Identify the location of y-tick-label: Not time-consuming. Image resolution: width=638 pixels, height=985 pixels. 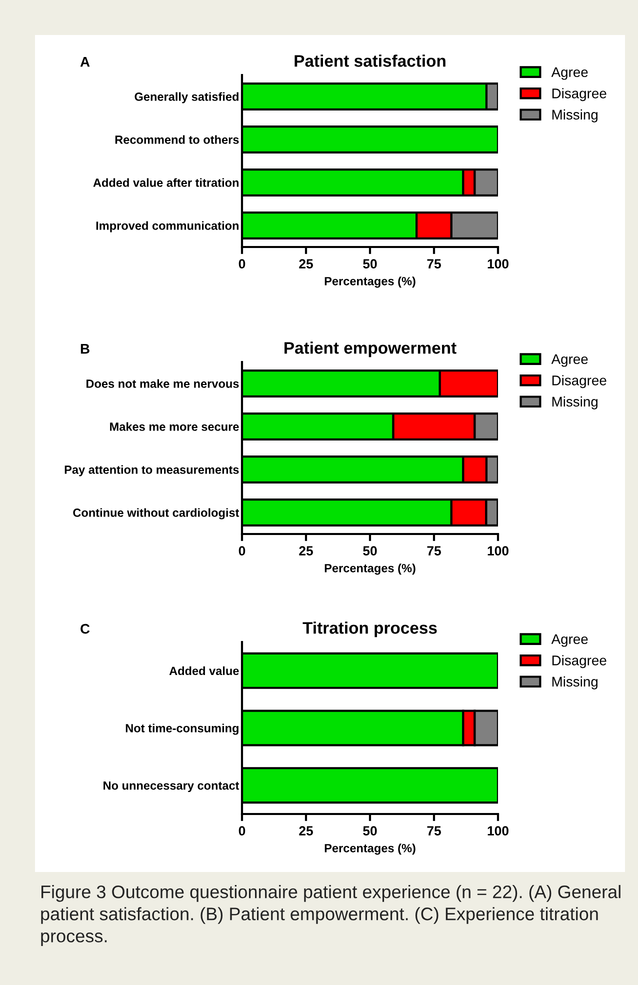
(182, 729).